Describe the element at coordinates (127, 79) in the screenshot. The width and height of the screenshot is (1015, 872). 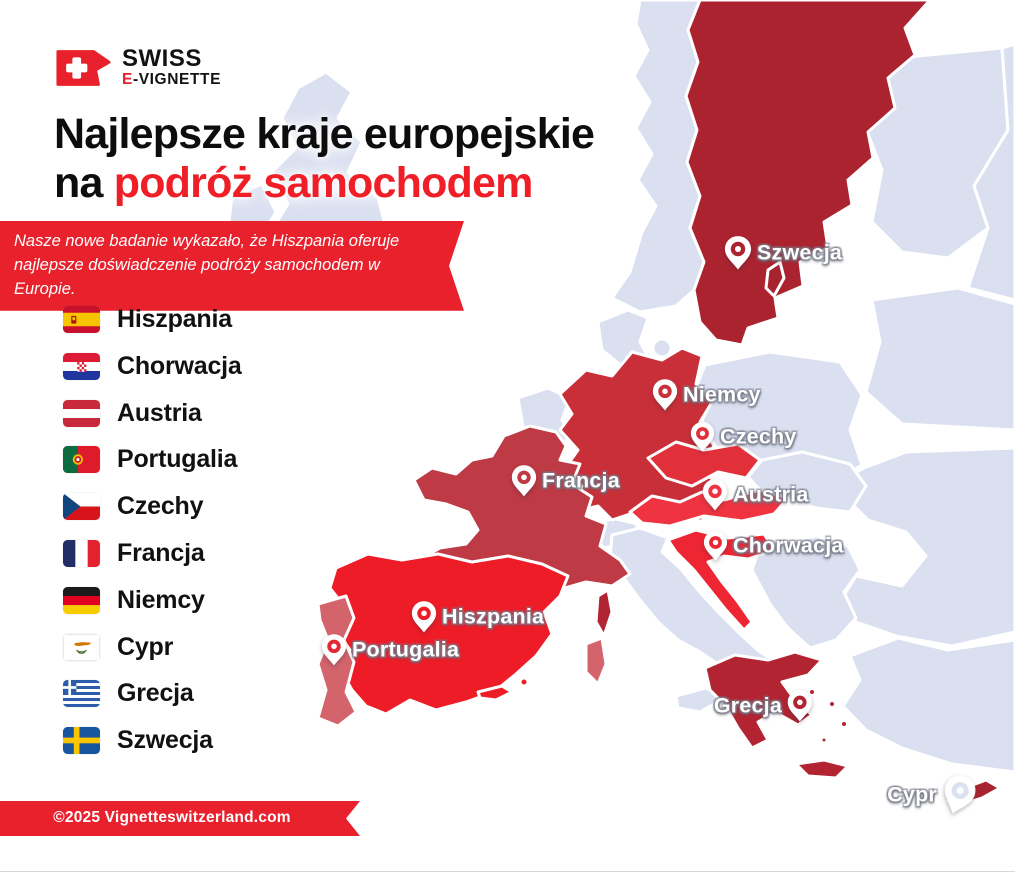
I see `brand-line2-accent: E` at that location.